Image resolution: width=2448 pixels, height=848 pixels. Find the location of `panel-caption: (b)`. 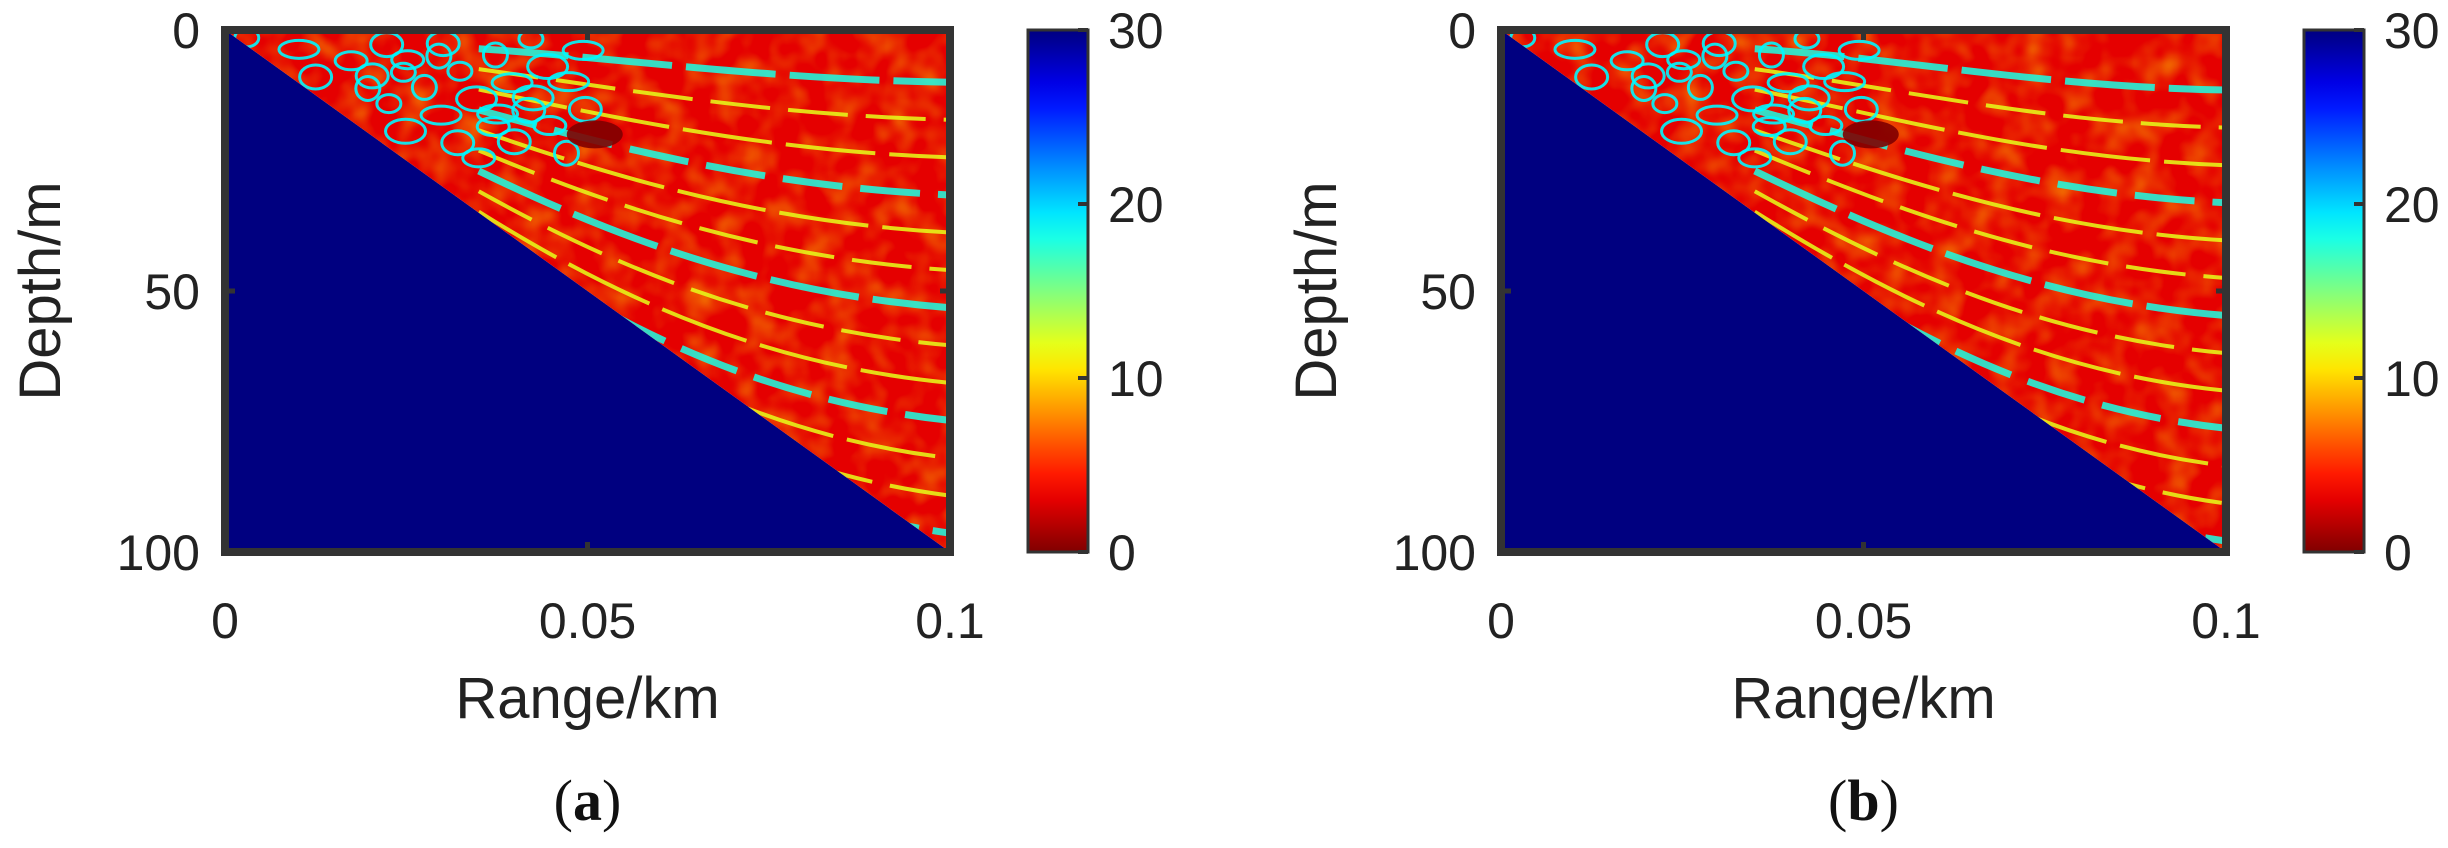

panel-caption: (b) is located at coordinates (1863, 800).